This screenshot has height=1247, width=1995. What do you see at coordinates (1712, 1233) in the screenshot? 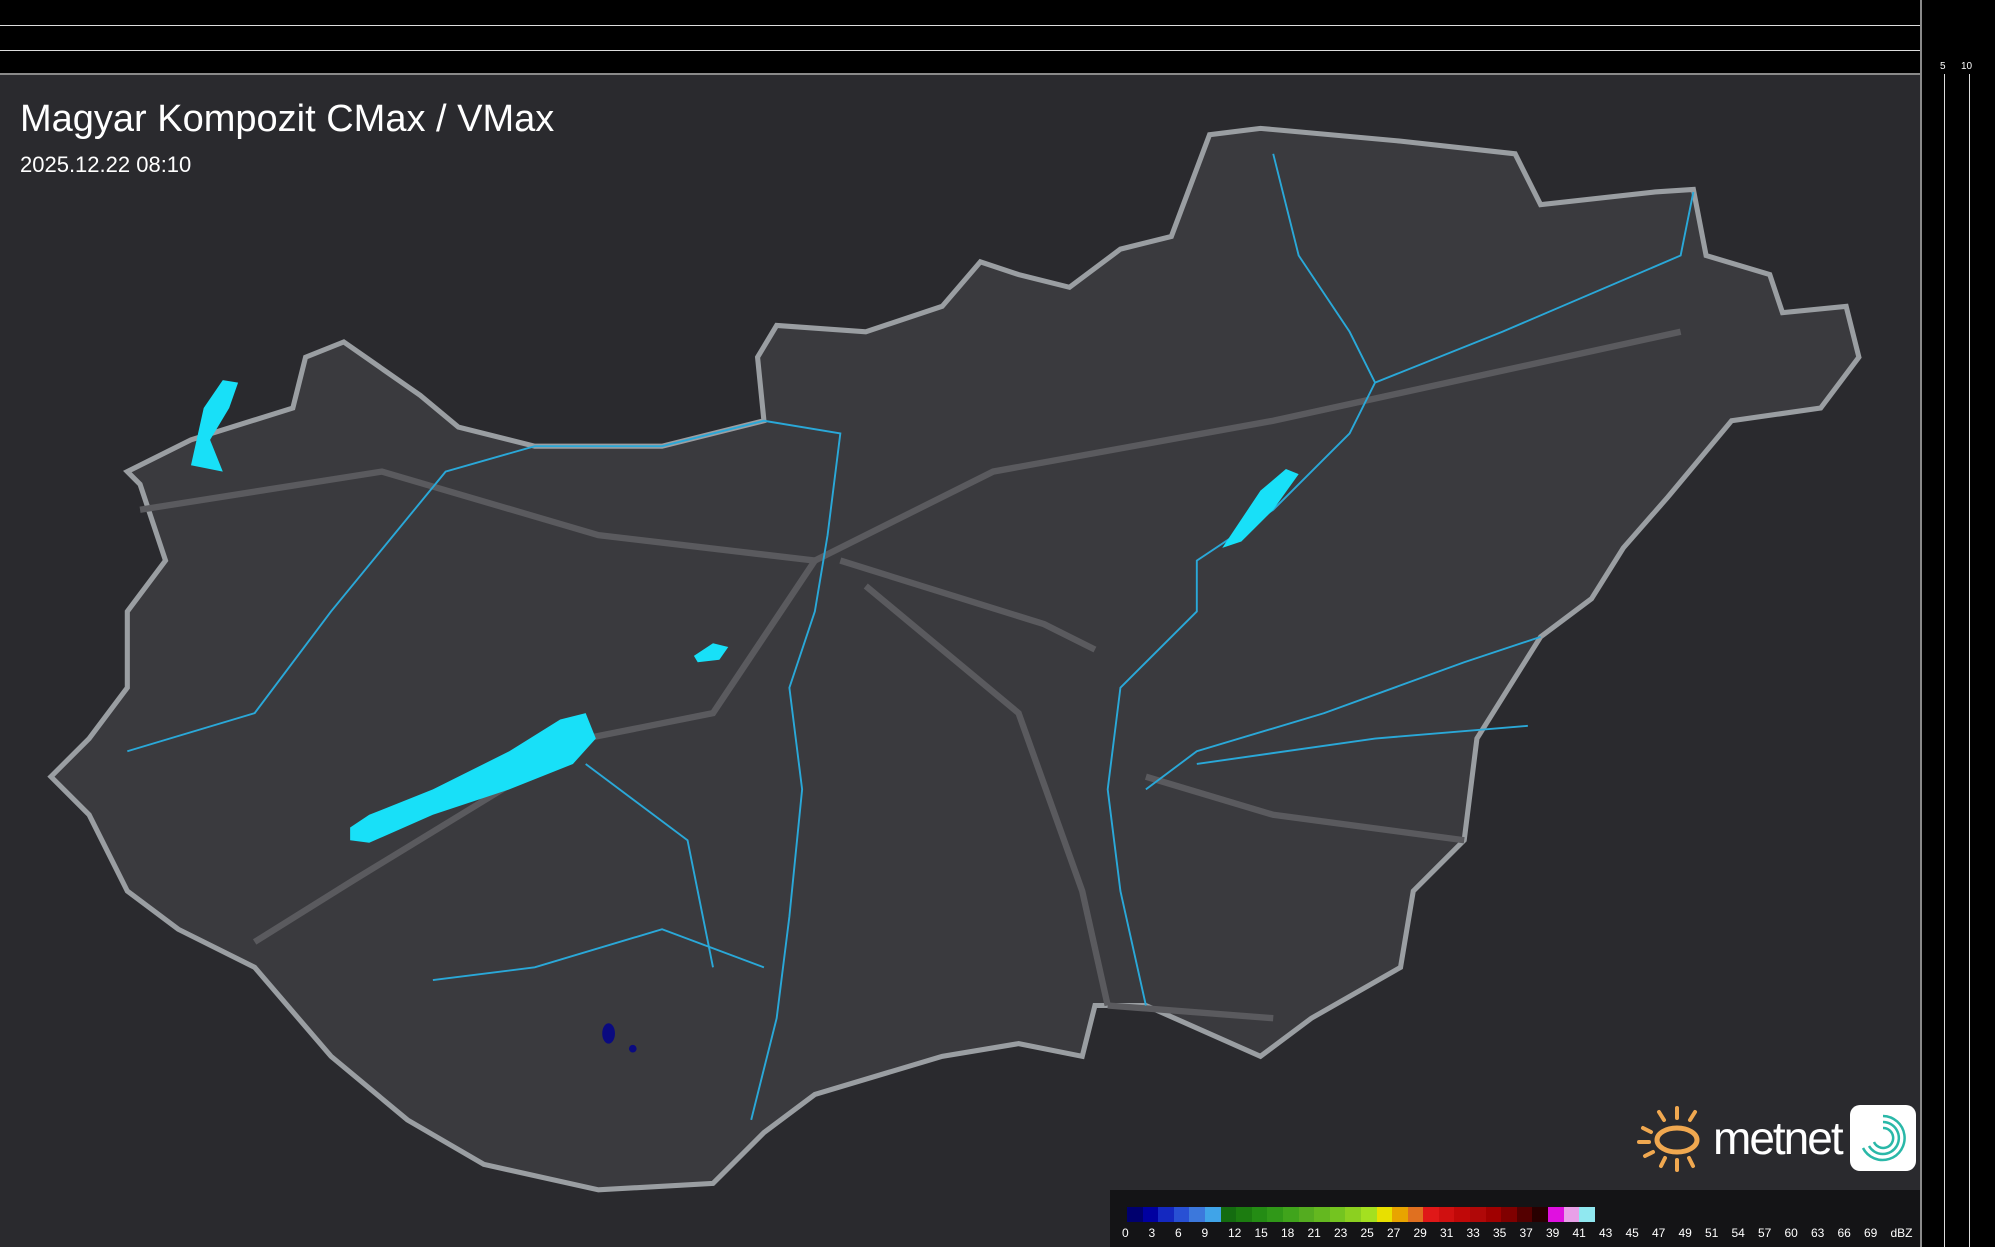
I see `legend-label: 51` at bounding box center [1712, 1233].